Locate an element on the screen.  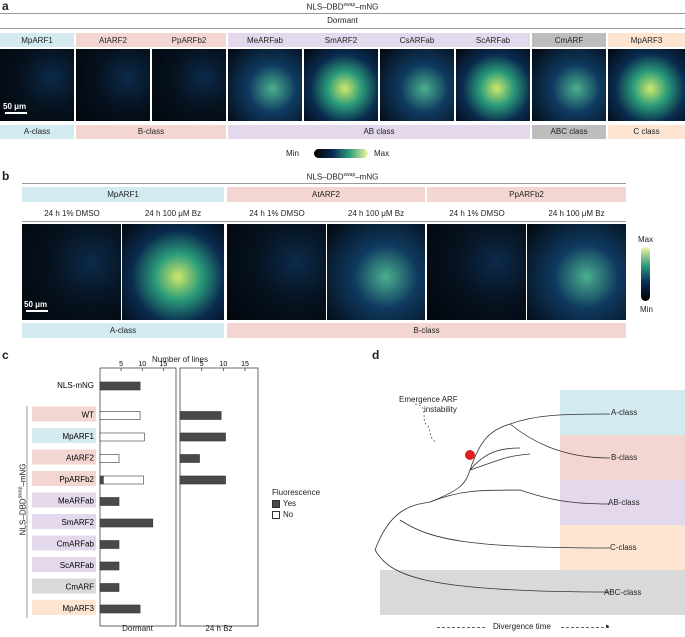
header-scarfab: ScARFab is located at coordinates (493, 40).